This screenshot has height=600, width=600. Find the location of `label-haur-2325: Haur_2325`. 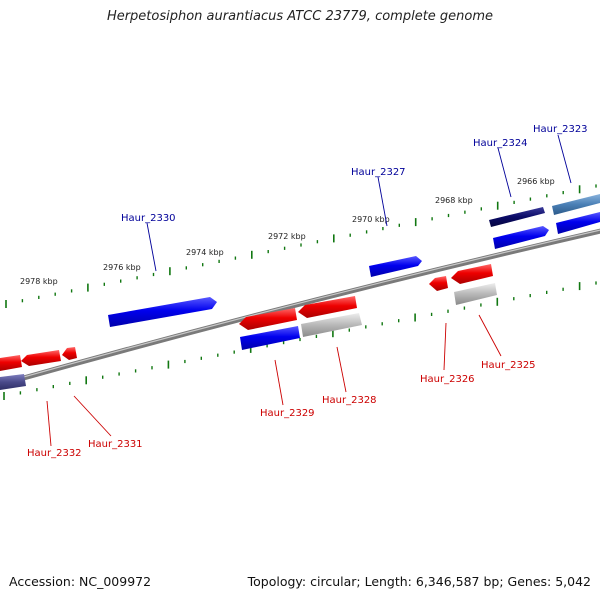

label-haur-2325: Haur_2325 is located at coordinates (508, 365).